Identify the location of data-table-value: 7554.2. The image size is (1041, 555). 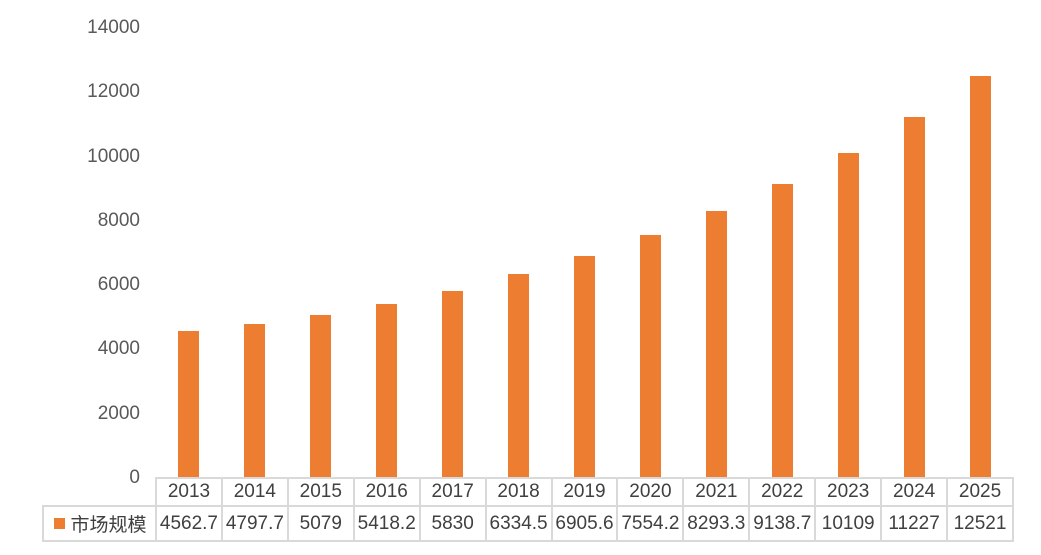
(650, 523).